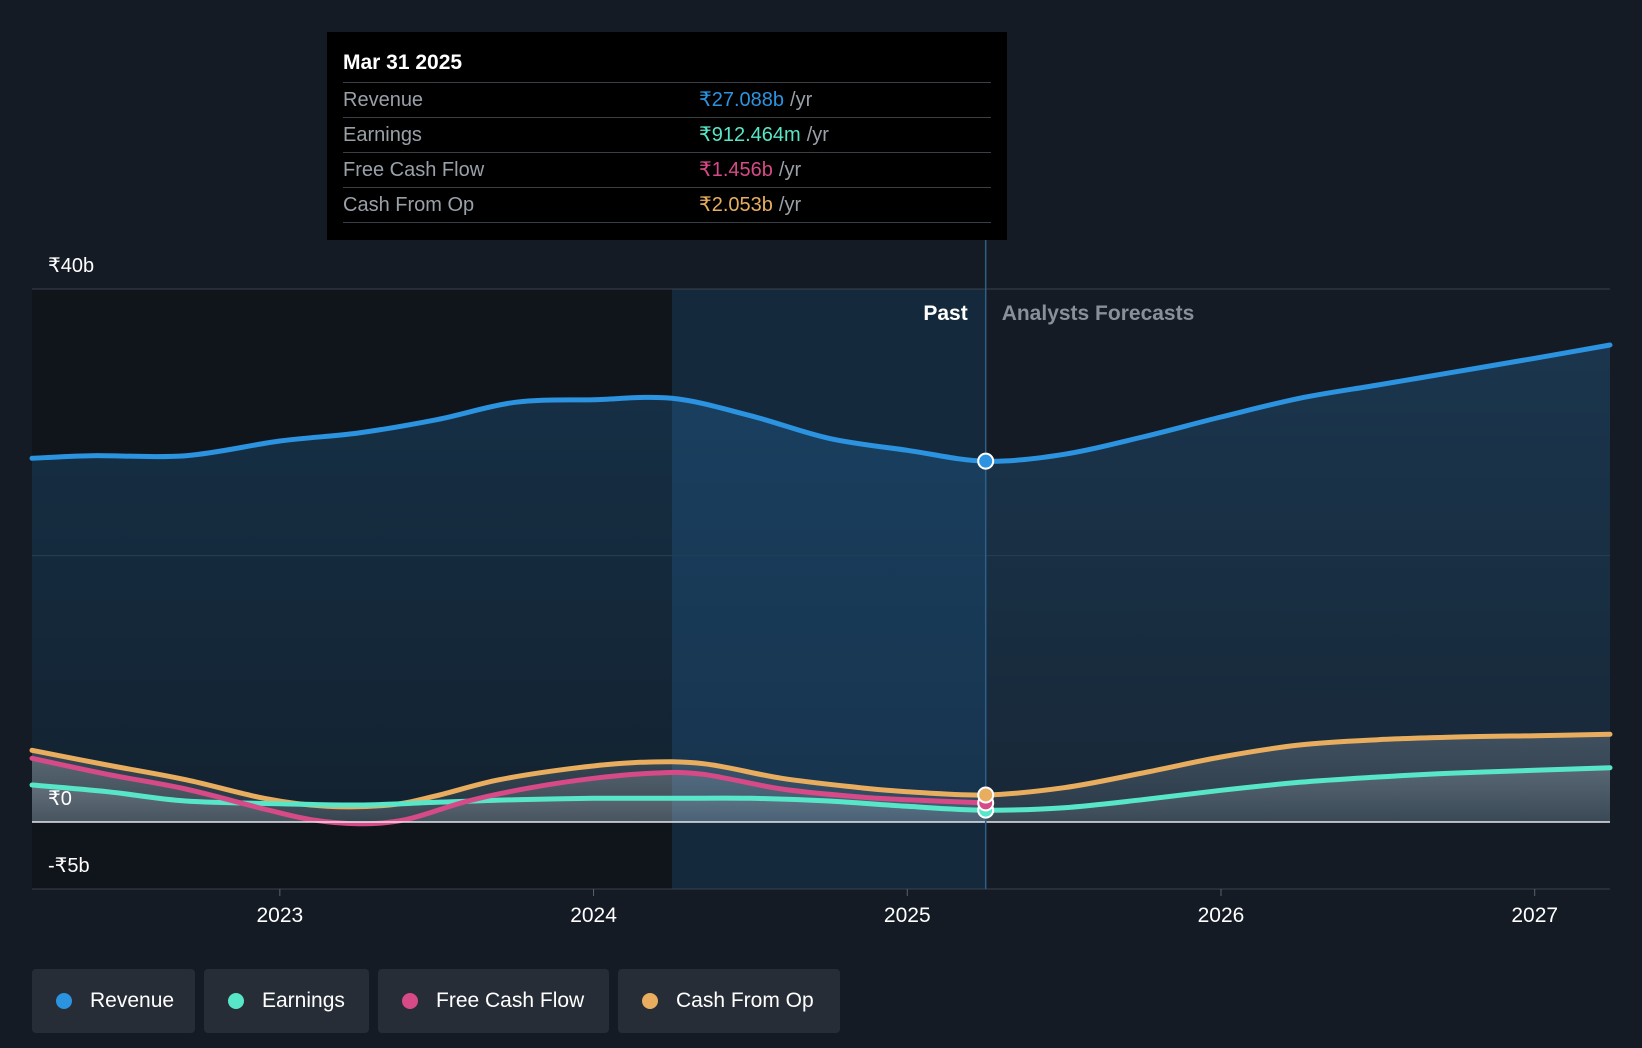 This screenshot has width=1642, height=1048. What do you see at coordinates (1098, 313) in the screenshot?
I see `forecast-label: Analysts Forecasts` at bounding box center [1098, 313].